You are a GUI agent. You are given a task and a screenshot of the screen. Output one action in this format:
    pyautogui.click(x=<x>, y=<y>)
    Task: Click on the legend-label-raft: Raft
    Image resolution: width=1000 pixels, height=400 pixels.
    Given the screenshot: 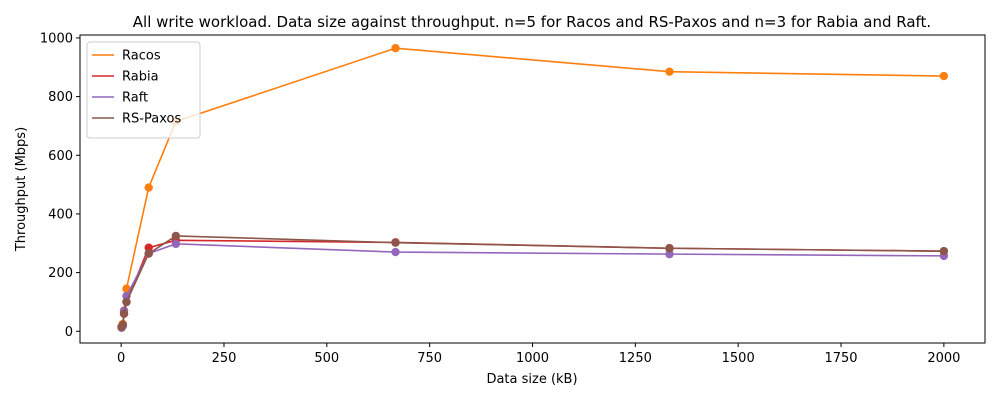 What is the action you would take?
    pyautogui.click(x=135, y=98)
    